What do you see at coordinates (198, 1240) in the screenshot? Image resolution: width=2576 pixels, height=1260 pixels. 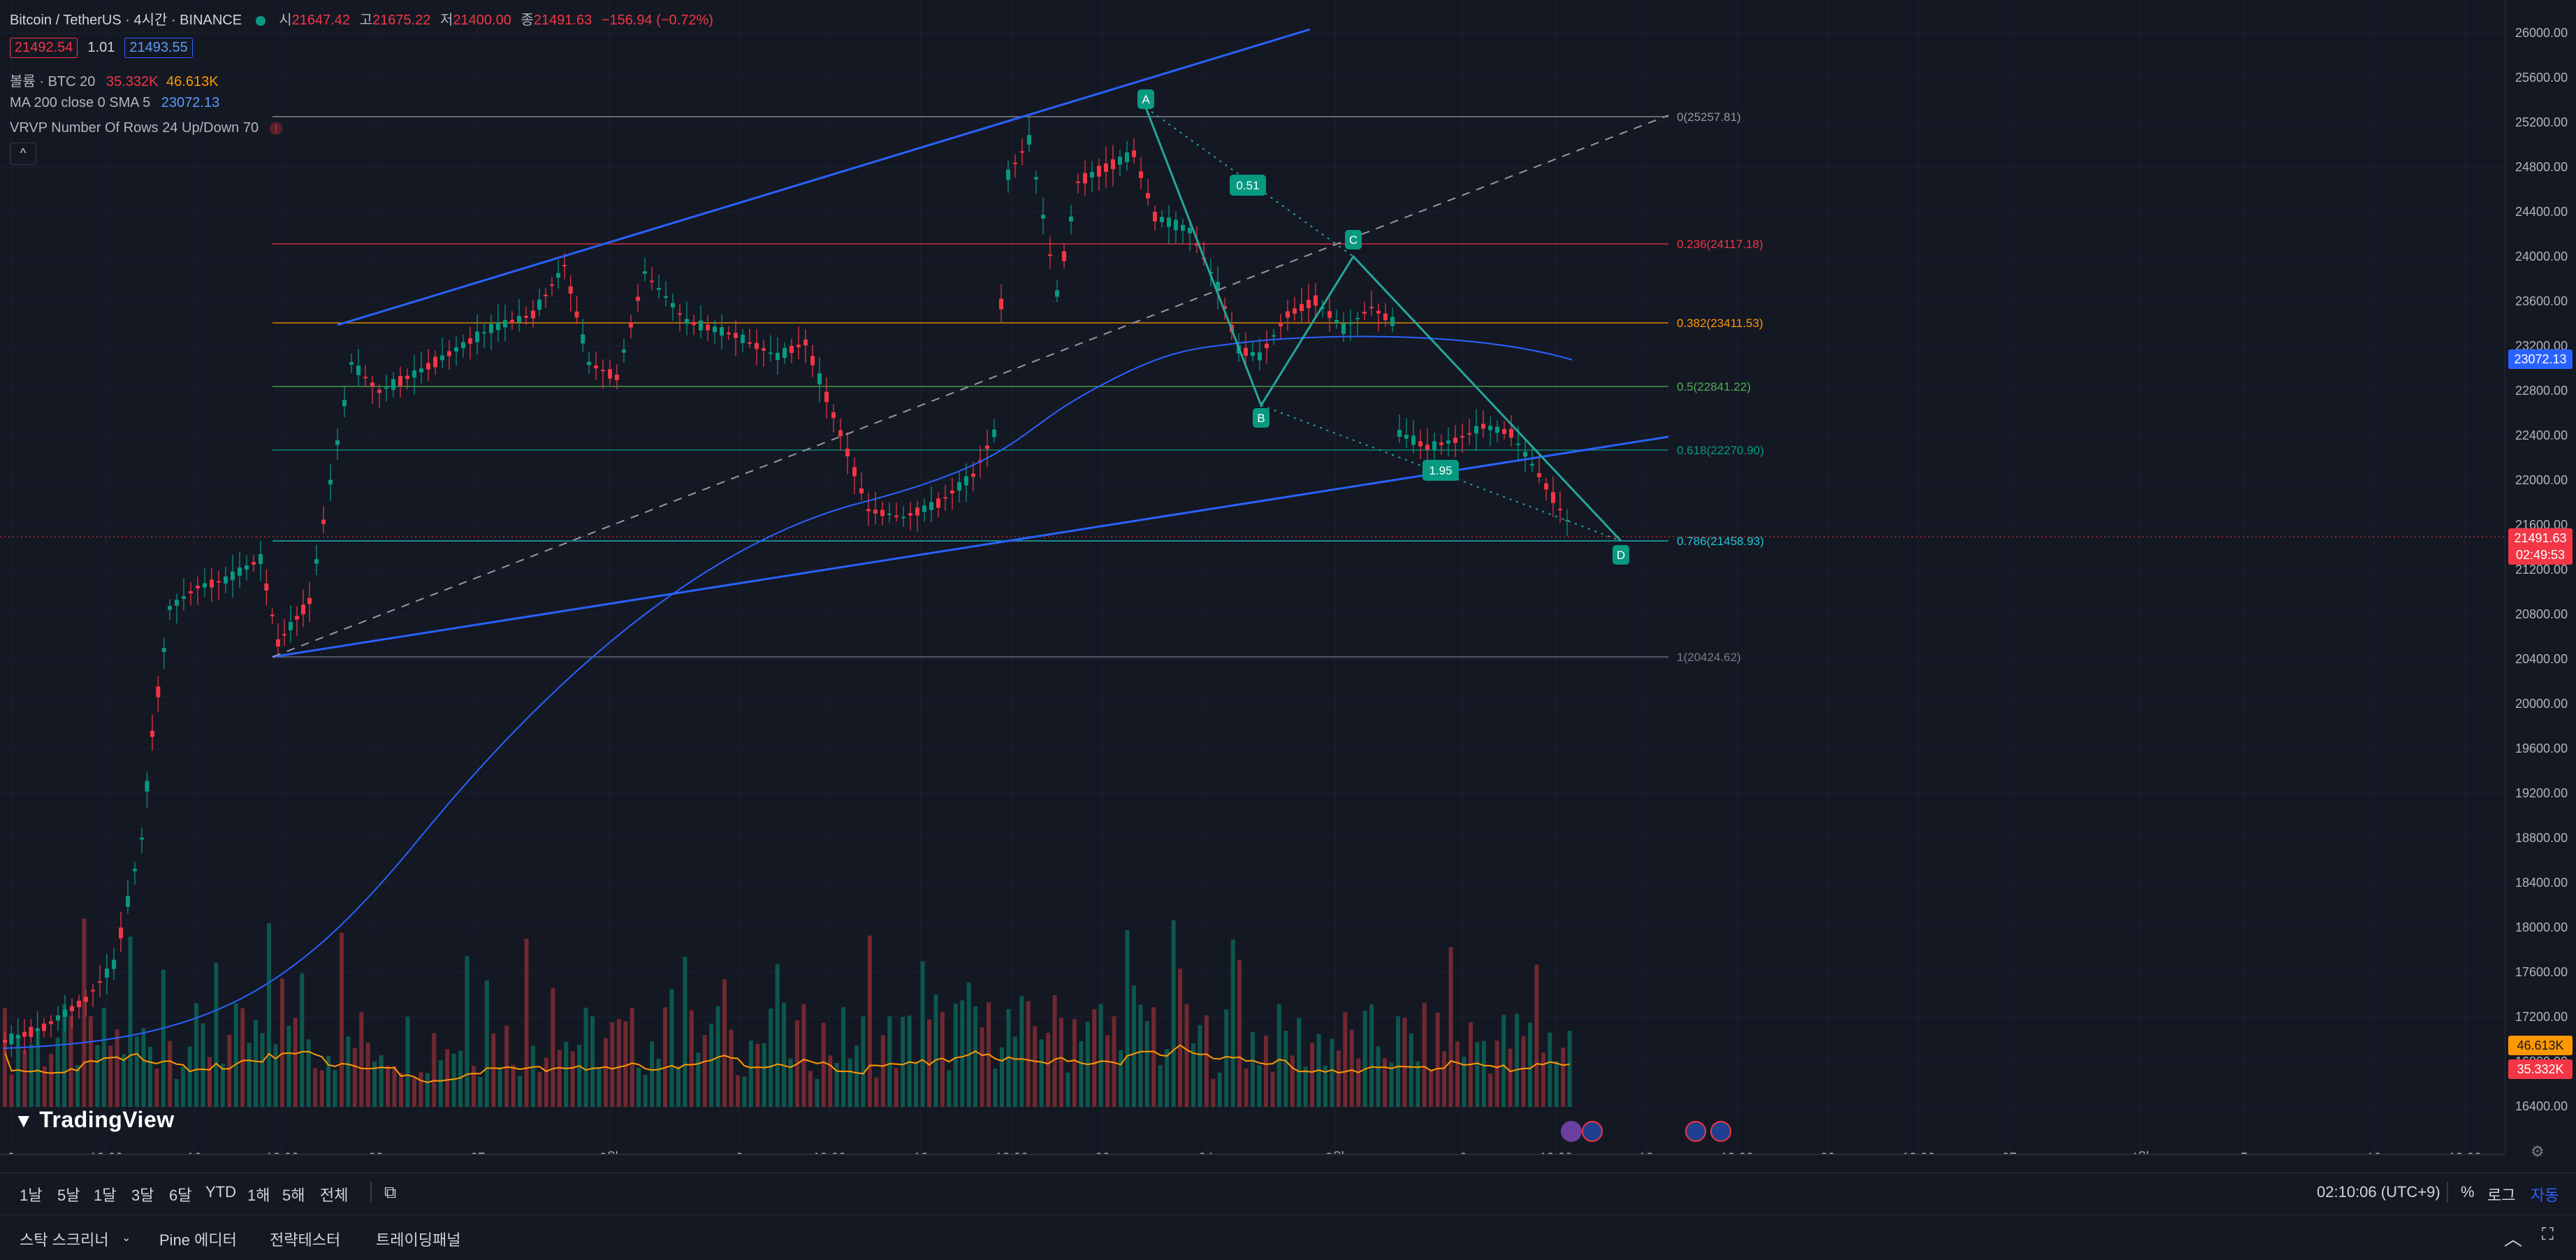 I see `tab-pine-editor: Pine 에디터` at bounding box center [198, 1240].